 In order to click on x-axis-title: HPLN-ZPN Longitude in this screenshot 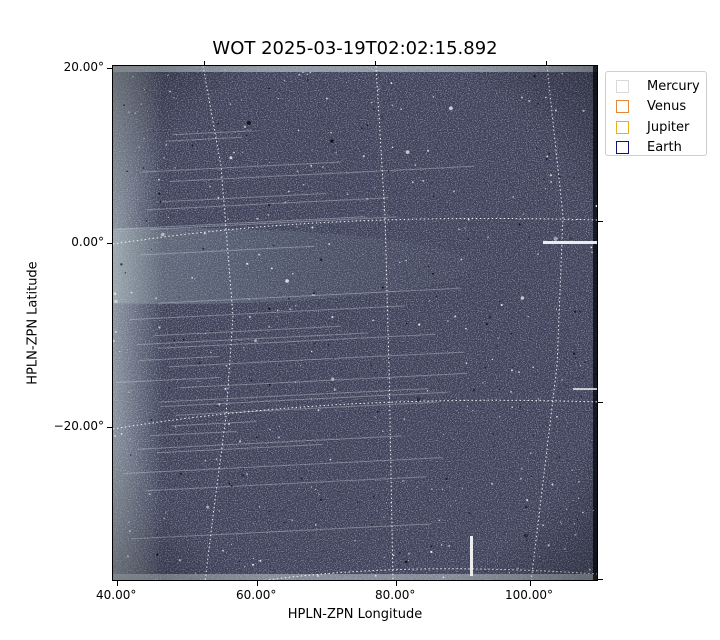, I will do `click(355, 614)`.